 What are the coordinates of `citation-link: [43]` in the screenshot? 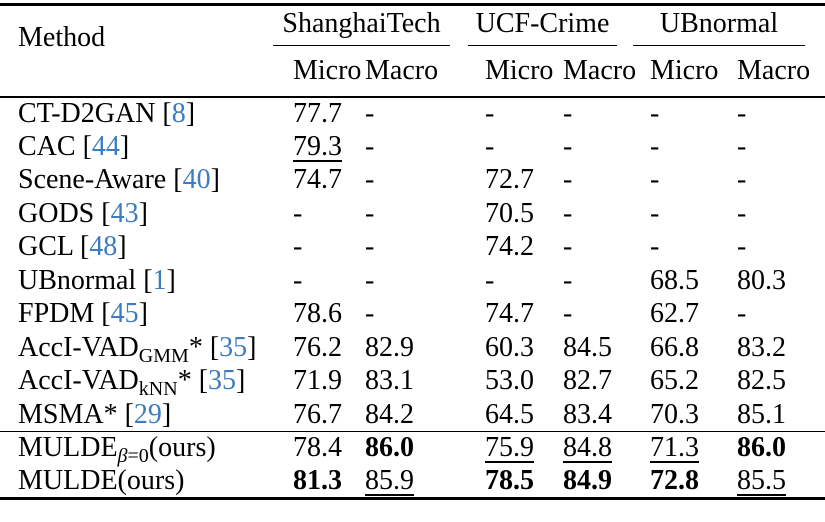 It's located at (121, 213).